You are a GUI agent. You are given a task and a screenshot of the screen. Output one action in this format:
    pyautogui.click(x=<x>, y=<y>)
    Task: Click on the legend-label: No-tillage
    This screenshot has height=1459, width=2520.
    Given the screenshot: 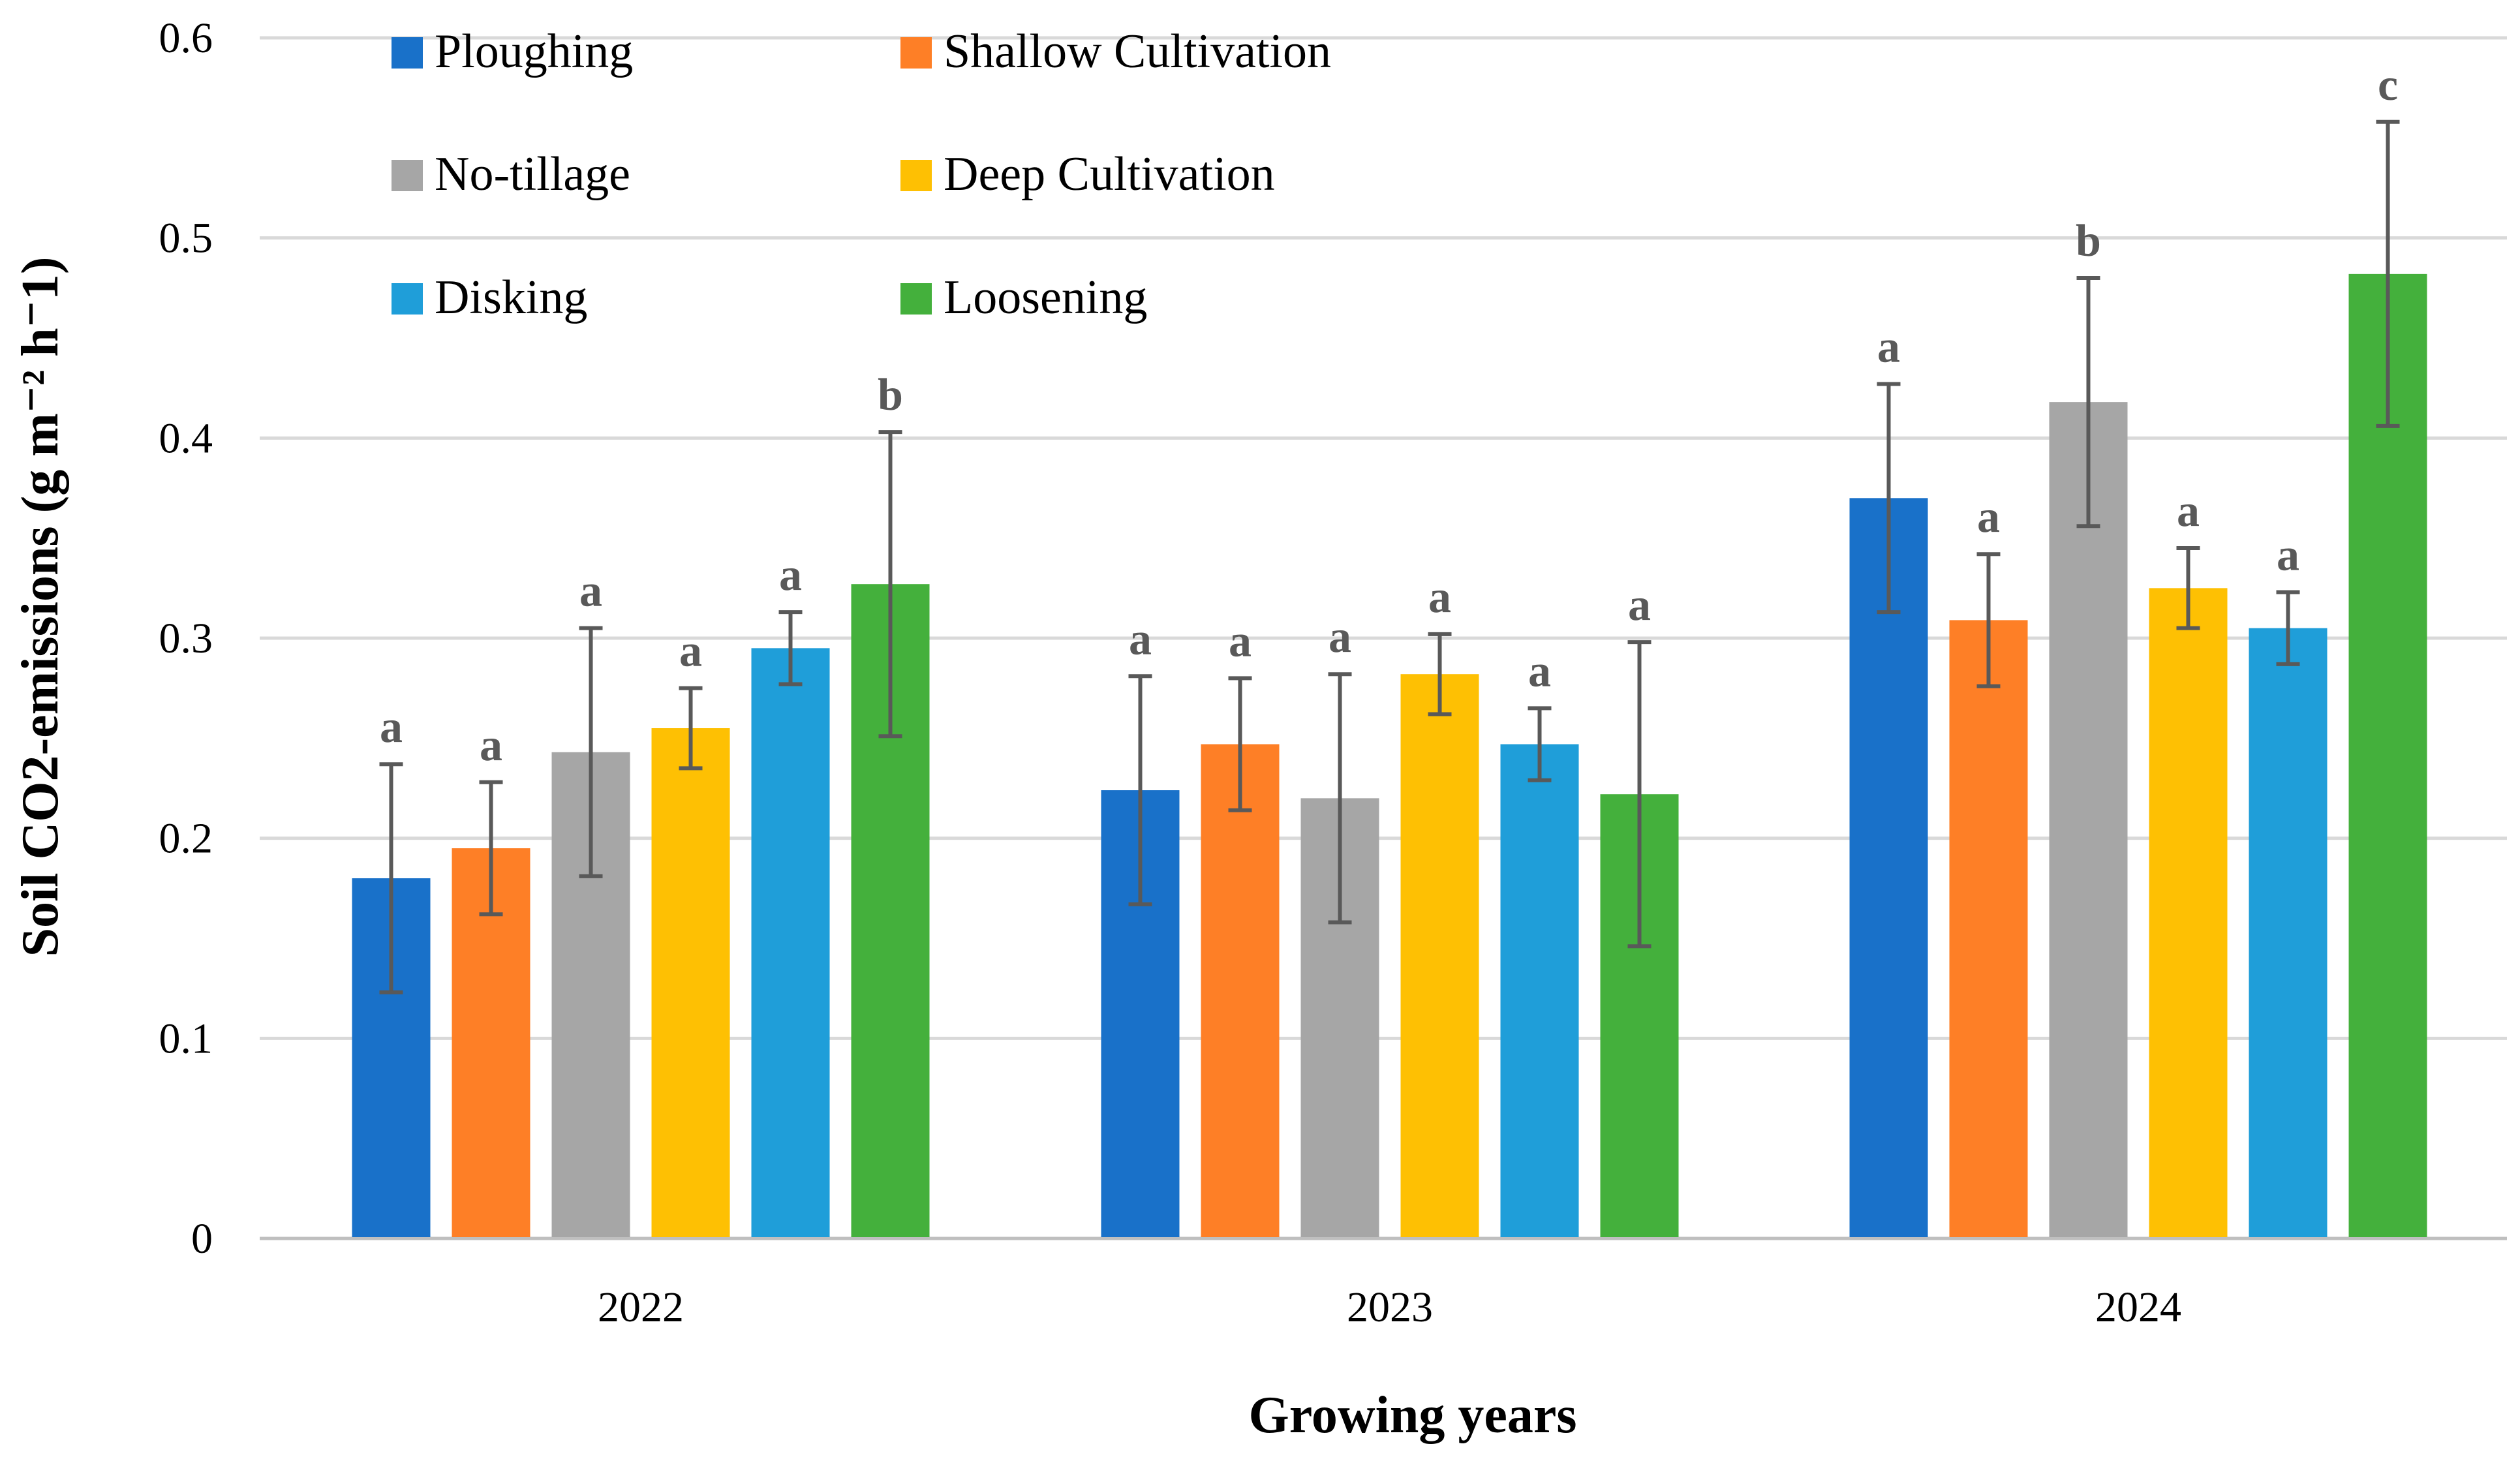 What is the action you would take?
    pyautogui.click(x=532, y=174)
    